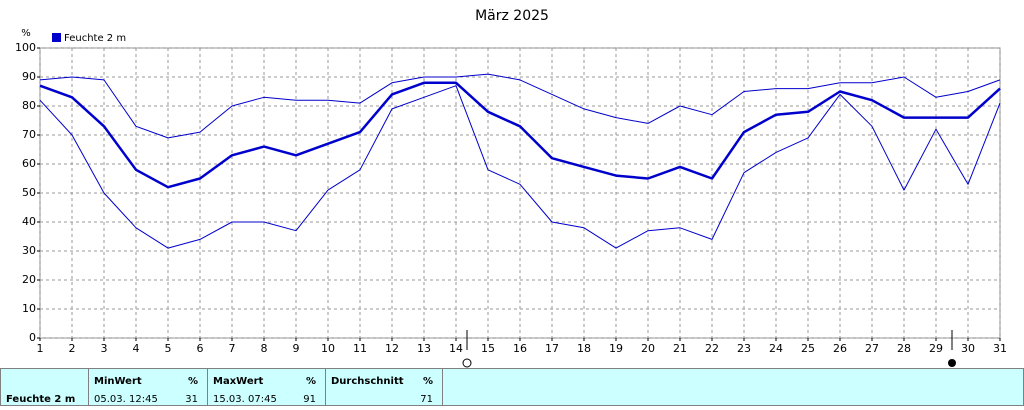 The image size is (1024, 410). Describe the element at coordinates (367, 381) in the screenshot. I see `col-header: Durchschnitt` at that location.